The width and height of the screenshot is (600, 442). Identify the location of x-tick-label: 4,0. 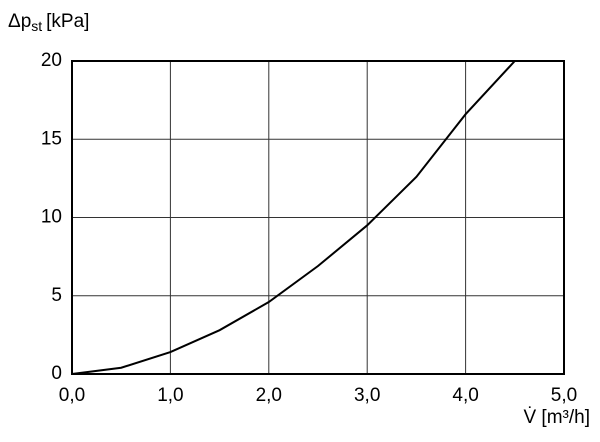
(465, 395).